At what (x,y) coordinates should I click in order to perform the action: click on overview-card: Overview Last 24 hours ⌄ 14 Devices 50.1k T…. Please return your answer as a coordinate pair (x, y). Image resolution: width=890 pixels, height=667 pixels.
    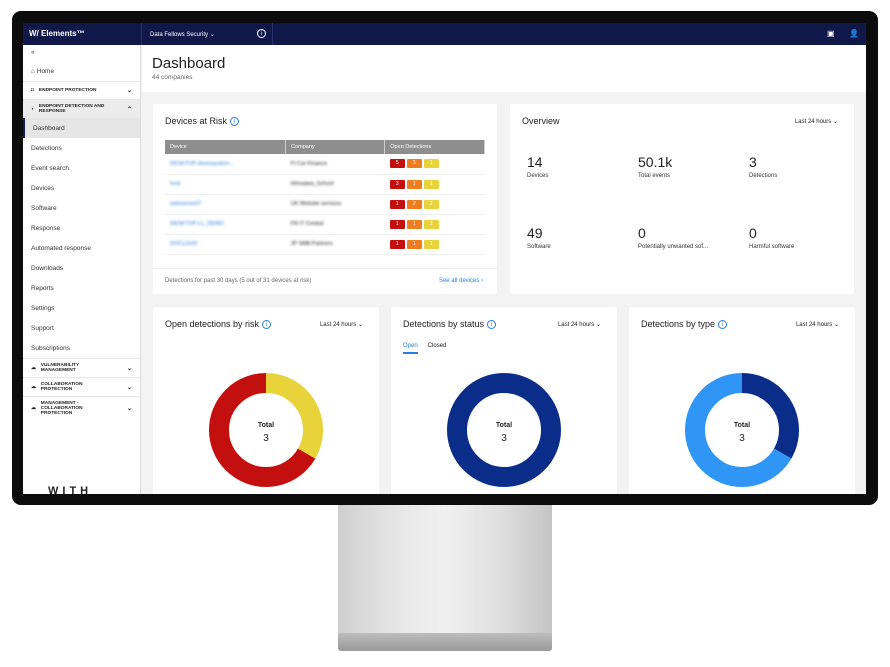
    Looking at the image, I should click on (682, 199).